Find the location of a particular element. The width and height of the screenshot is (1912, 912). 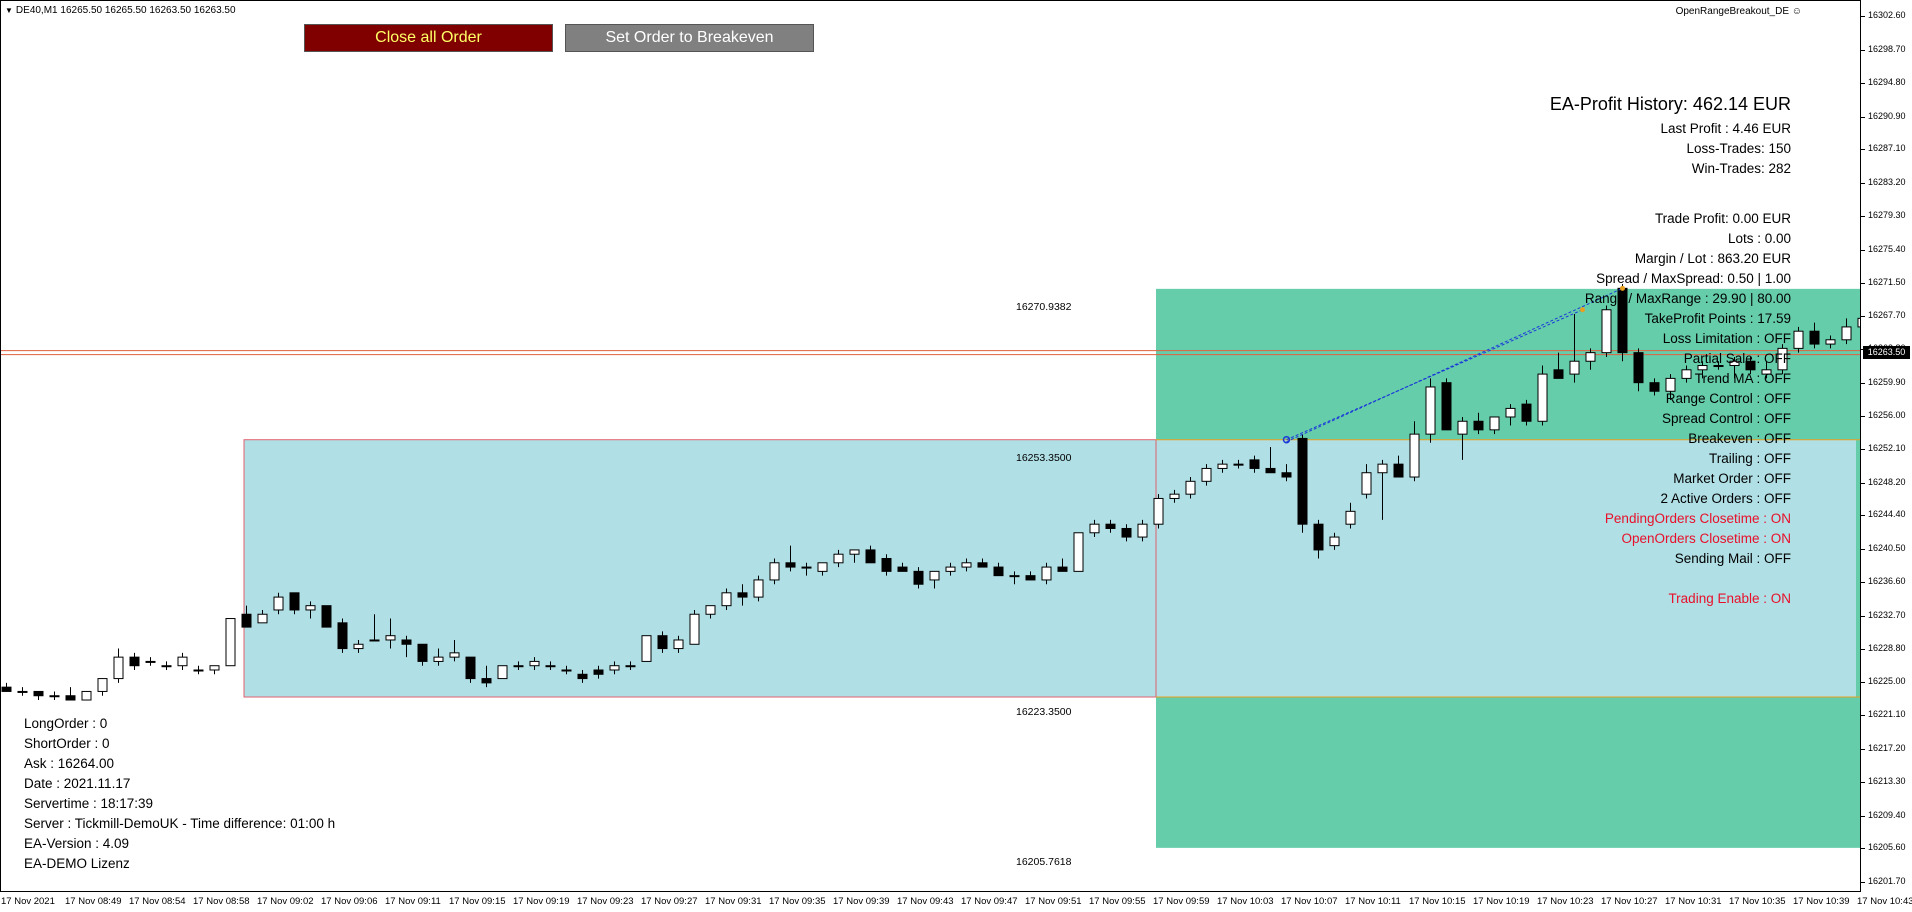

time-tick-label: 17 Nov 09:06 is located at coordinates (349, 901).